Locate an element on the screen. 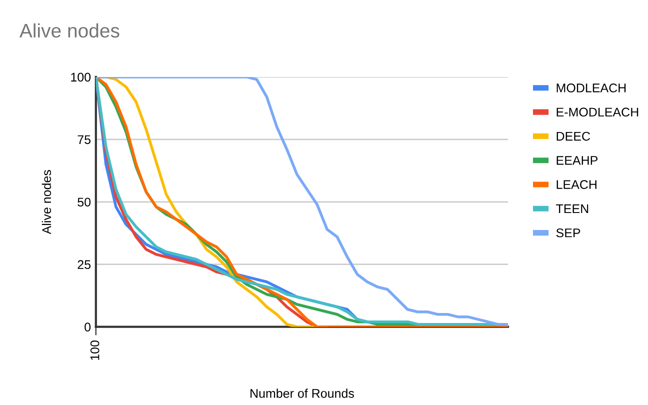  y-tick-label: 50 is located at coordinates (84, 202).